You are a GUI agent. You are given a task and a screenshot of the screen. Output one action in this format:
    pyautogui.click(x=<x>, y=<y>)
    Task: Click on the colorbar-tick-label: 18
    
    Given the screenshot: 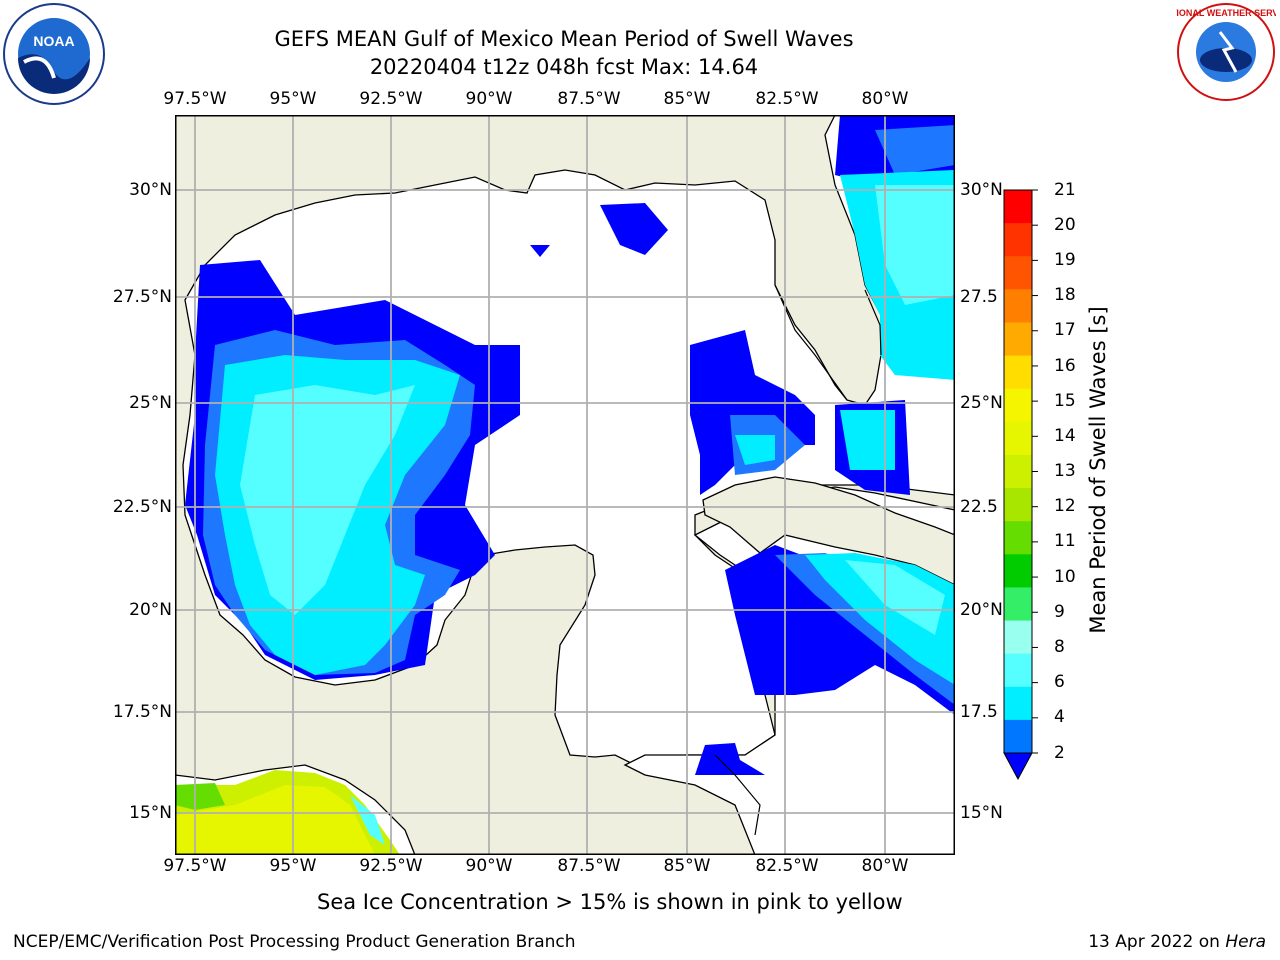 What is the action you would take?
    pyautogui.click(x=1065, y=295)
    